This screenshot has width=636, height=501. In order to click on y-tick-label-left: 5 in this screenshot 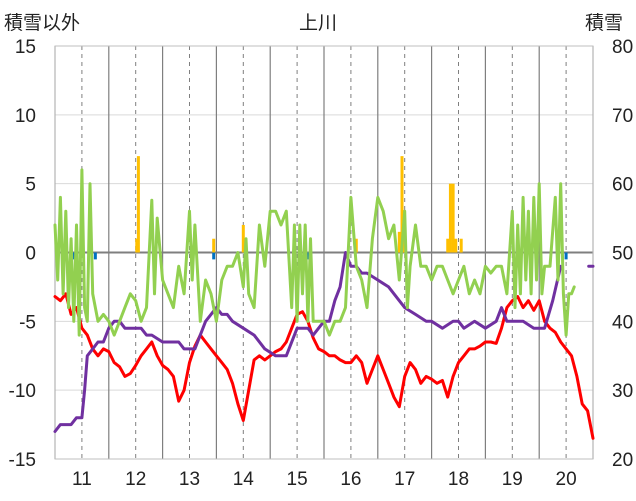, I will do `click(30, 185)`.